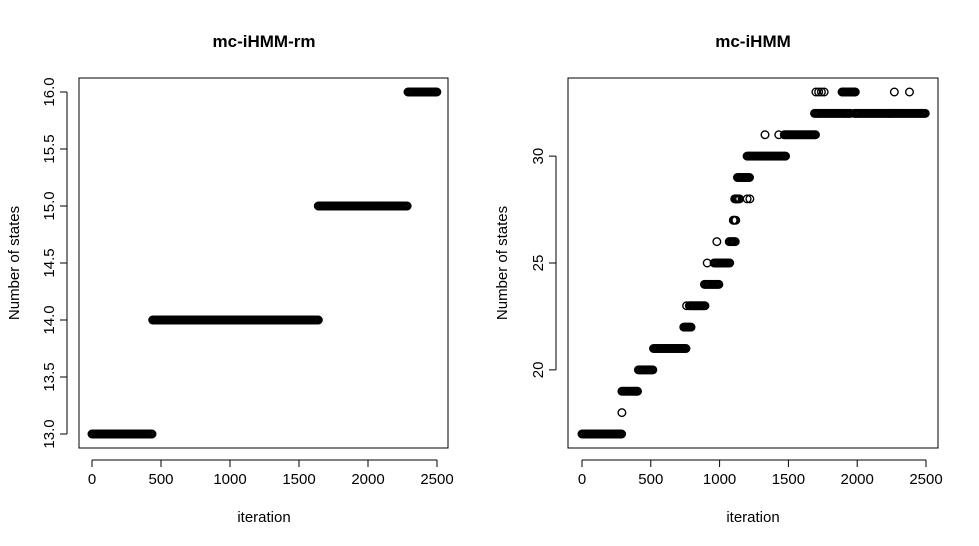 Image resolution: width=979 pixels, height=546 pixels. I want to click on left-y-tick-label: 15.0, so click(49, 205).